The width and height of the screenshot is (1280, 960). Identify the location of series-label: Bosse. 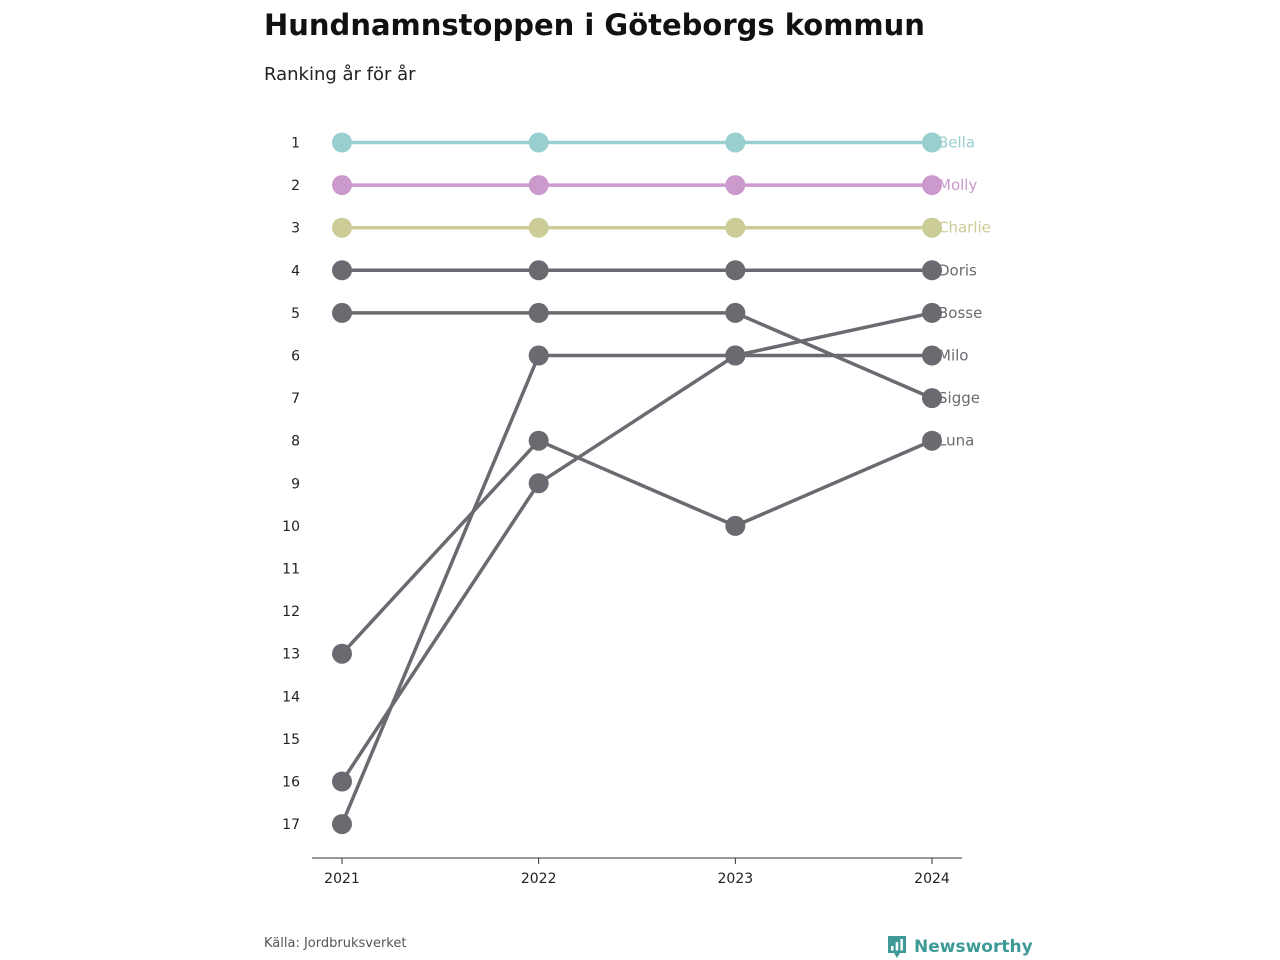
(960, 313).